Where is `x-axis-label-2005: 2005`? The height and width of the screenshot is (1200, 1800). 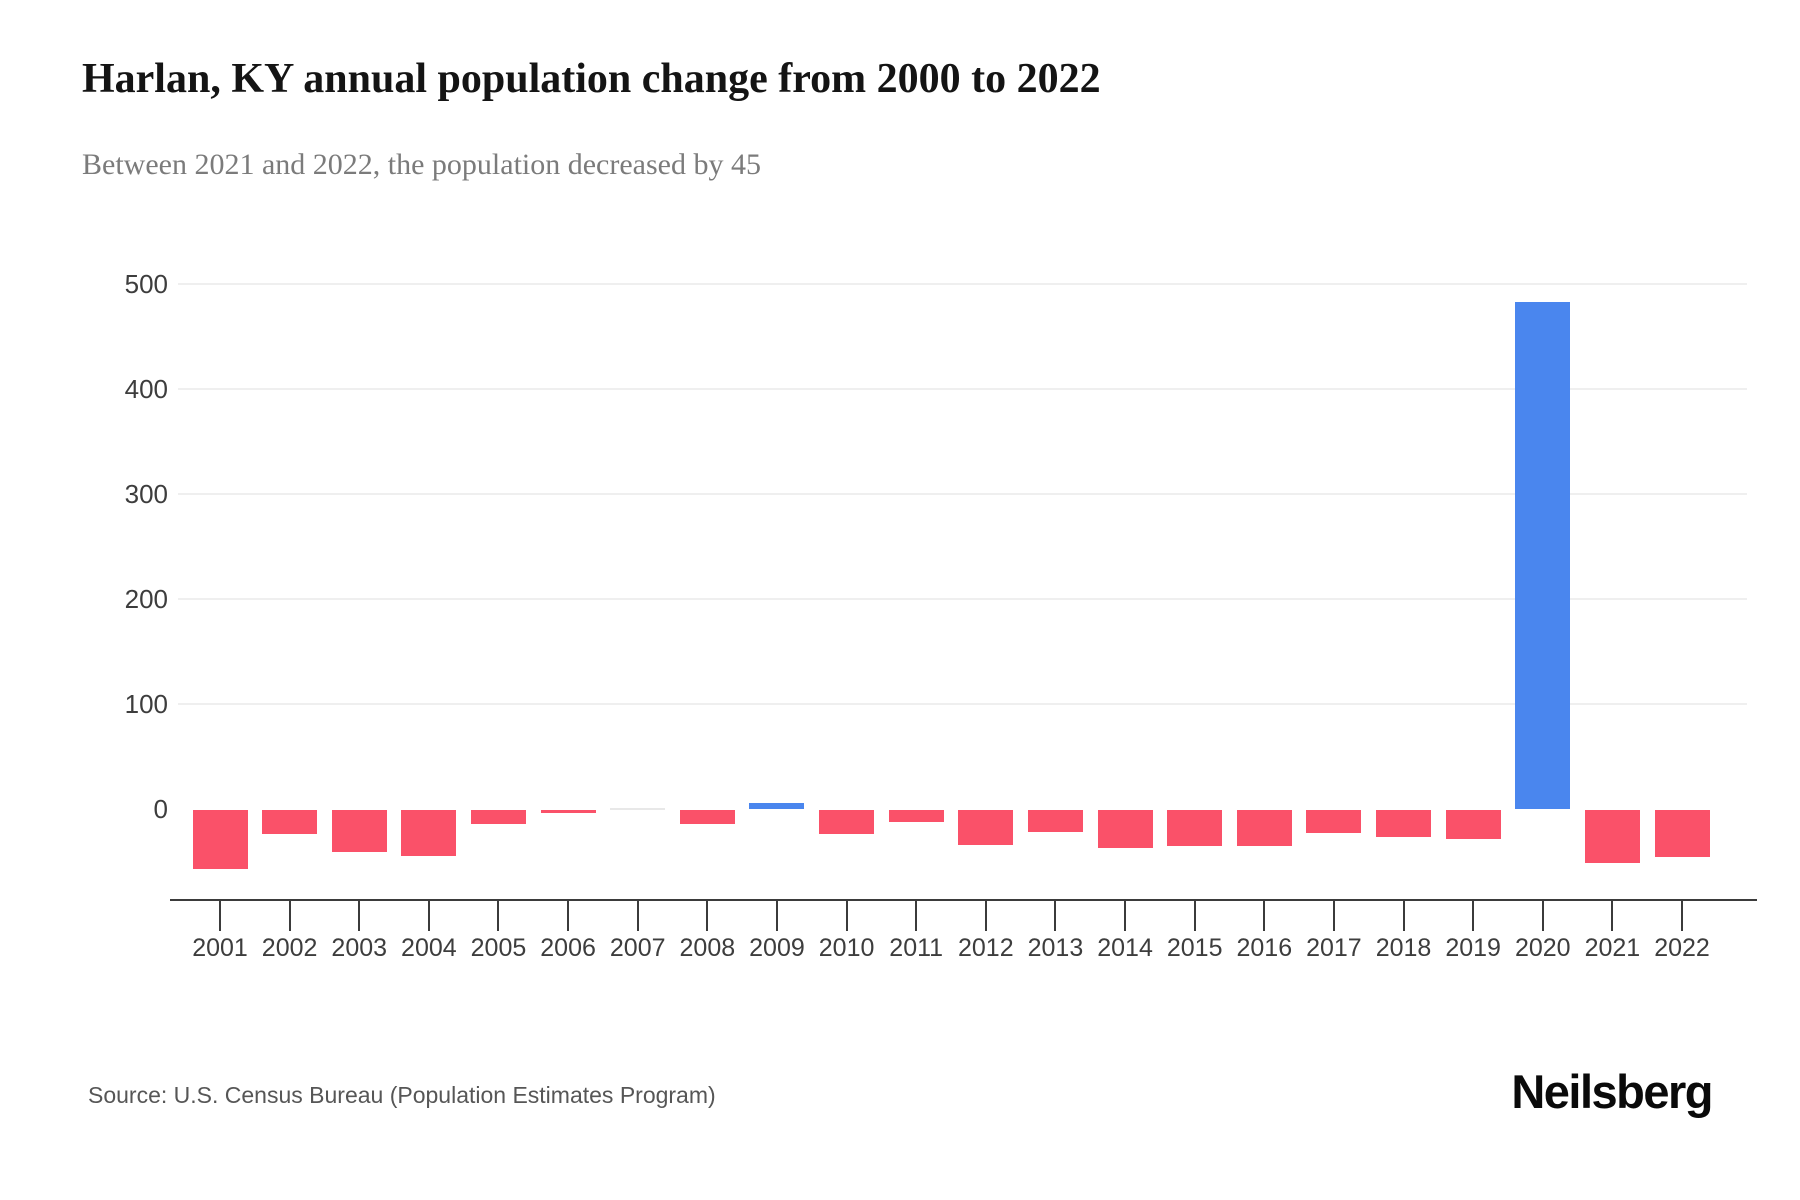
x-axis-label-2005: 2005 is located at coordinates (498, 948).